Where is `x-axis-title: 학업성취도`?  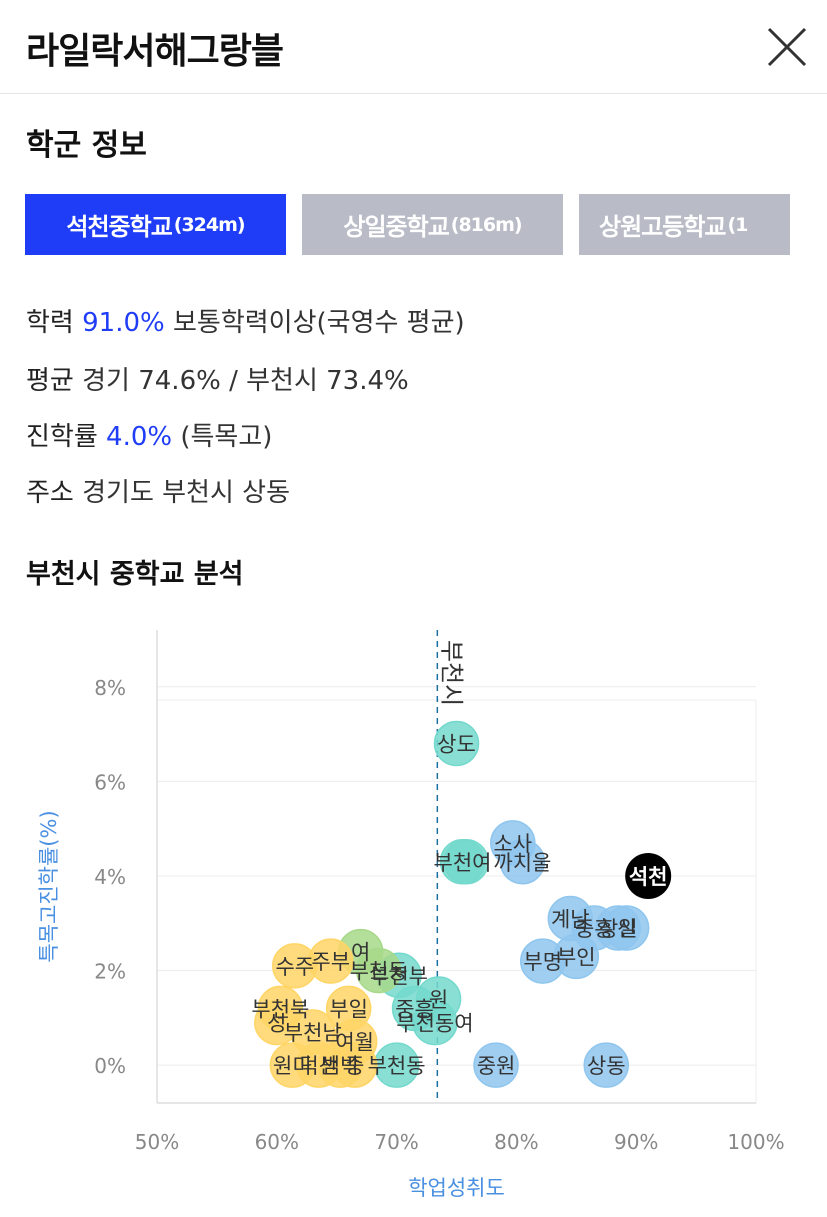
x-axis-title: 학업성취도 is located at coordinates (456, 1188).